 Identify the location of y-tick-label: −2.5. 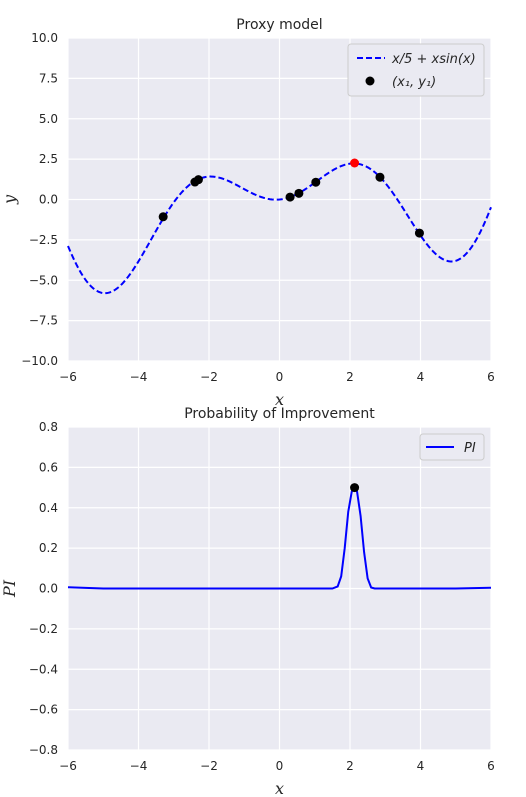
(43, 240).